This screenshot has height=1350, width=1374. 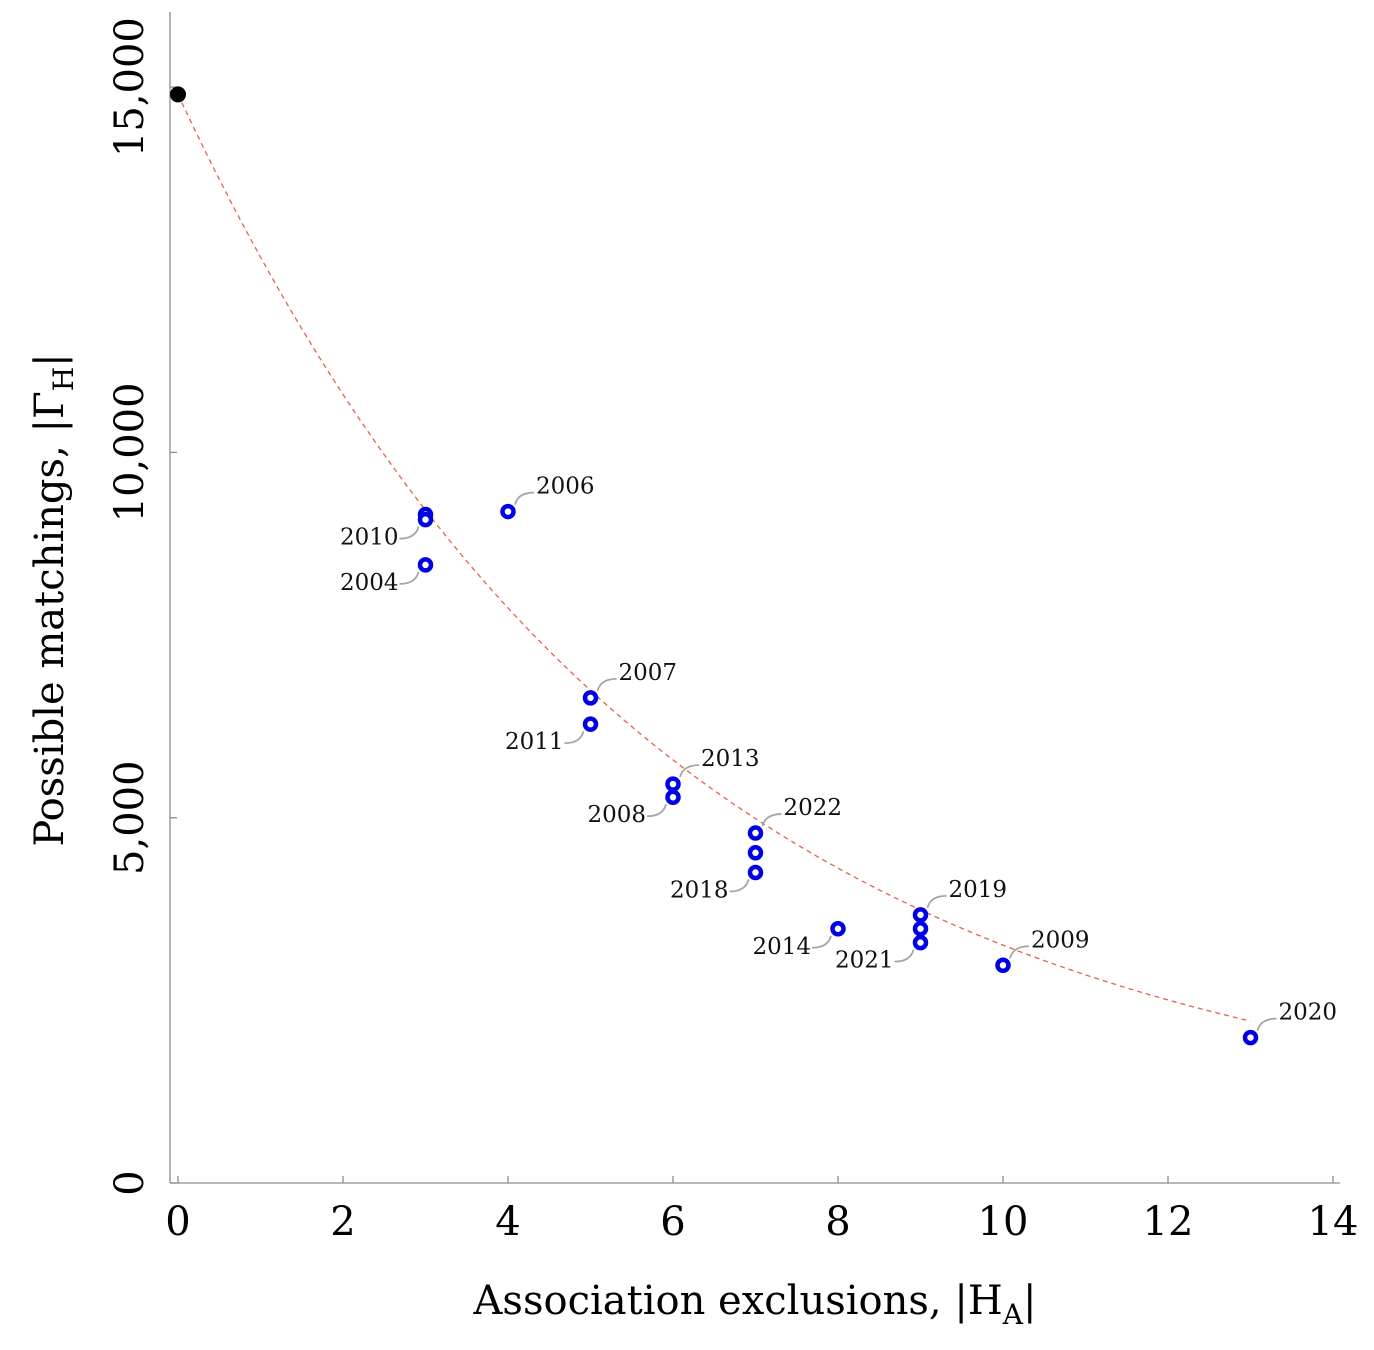 What do you see at coordinates (1060, 940) in the screenshot?
I see `point-label: 2009` at bounding box center [1060, 940].